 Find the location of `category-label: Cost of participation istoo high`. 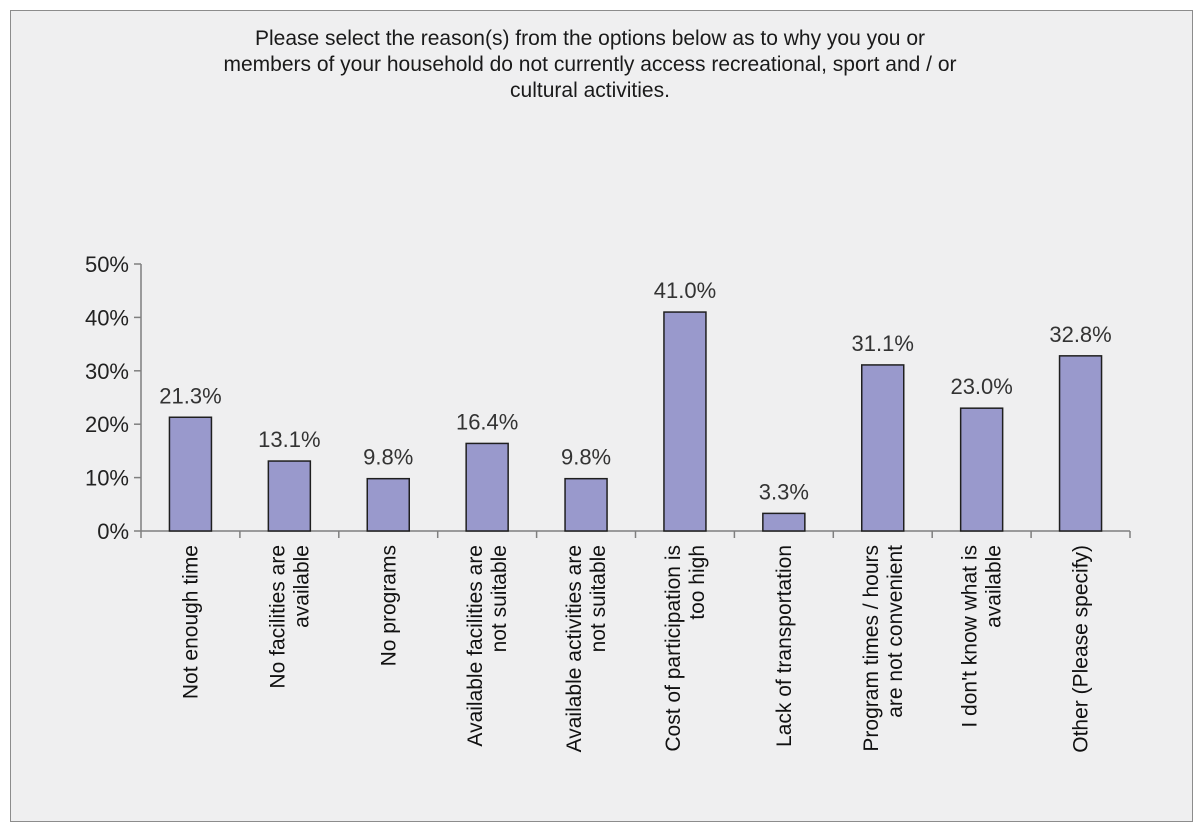

category-label: Cost of participation istoo high is located at coordinates (685, 648).